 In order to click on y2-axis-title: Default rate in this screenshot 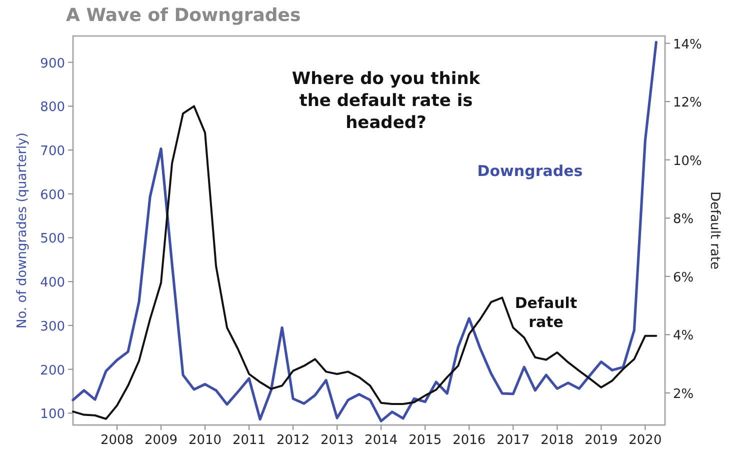, I will do `click(714, 230)`.